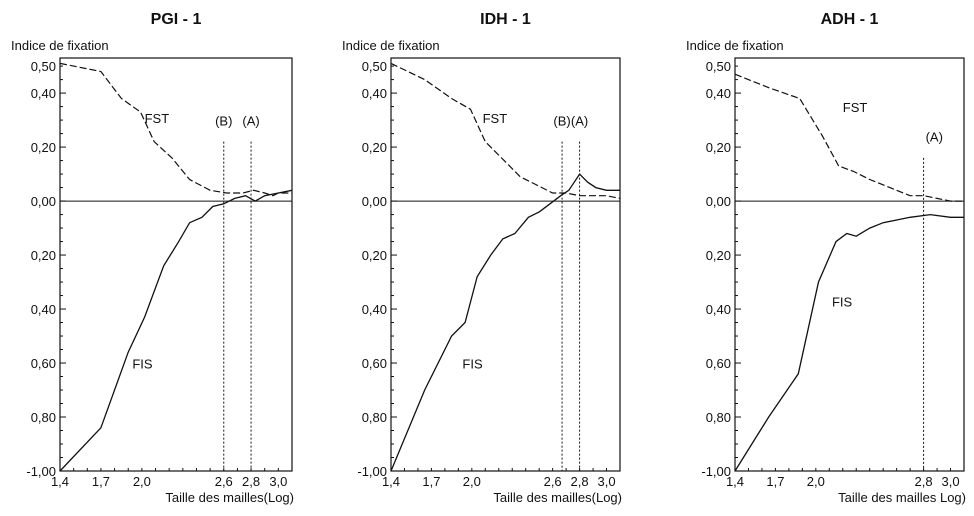 The height and width of the screenshot is (516, 974). What do you see at coordinates (505, 19) in the screenshot?
I see `chart-title: IDH - 1` at bounding box center [505, 19].